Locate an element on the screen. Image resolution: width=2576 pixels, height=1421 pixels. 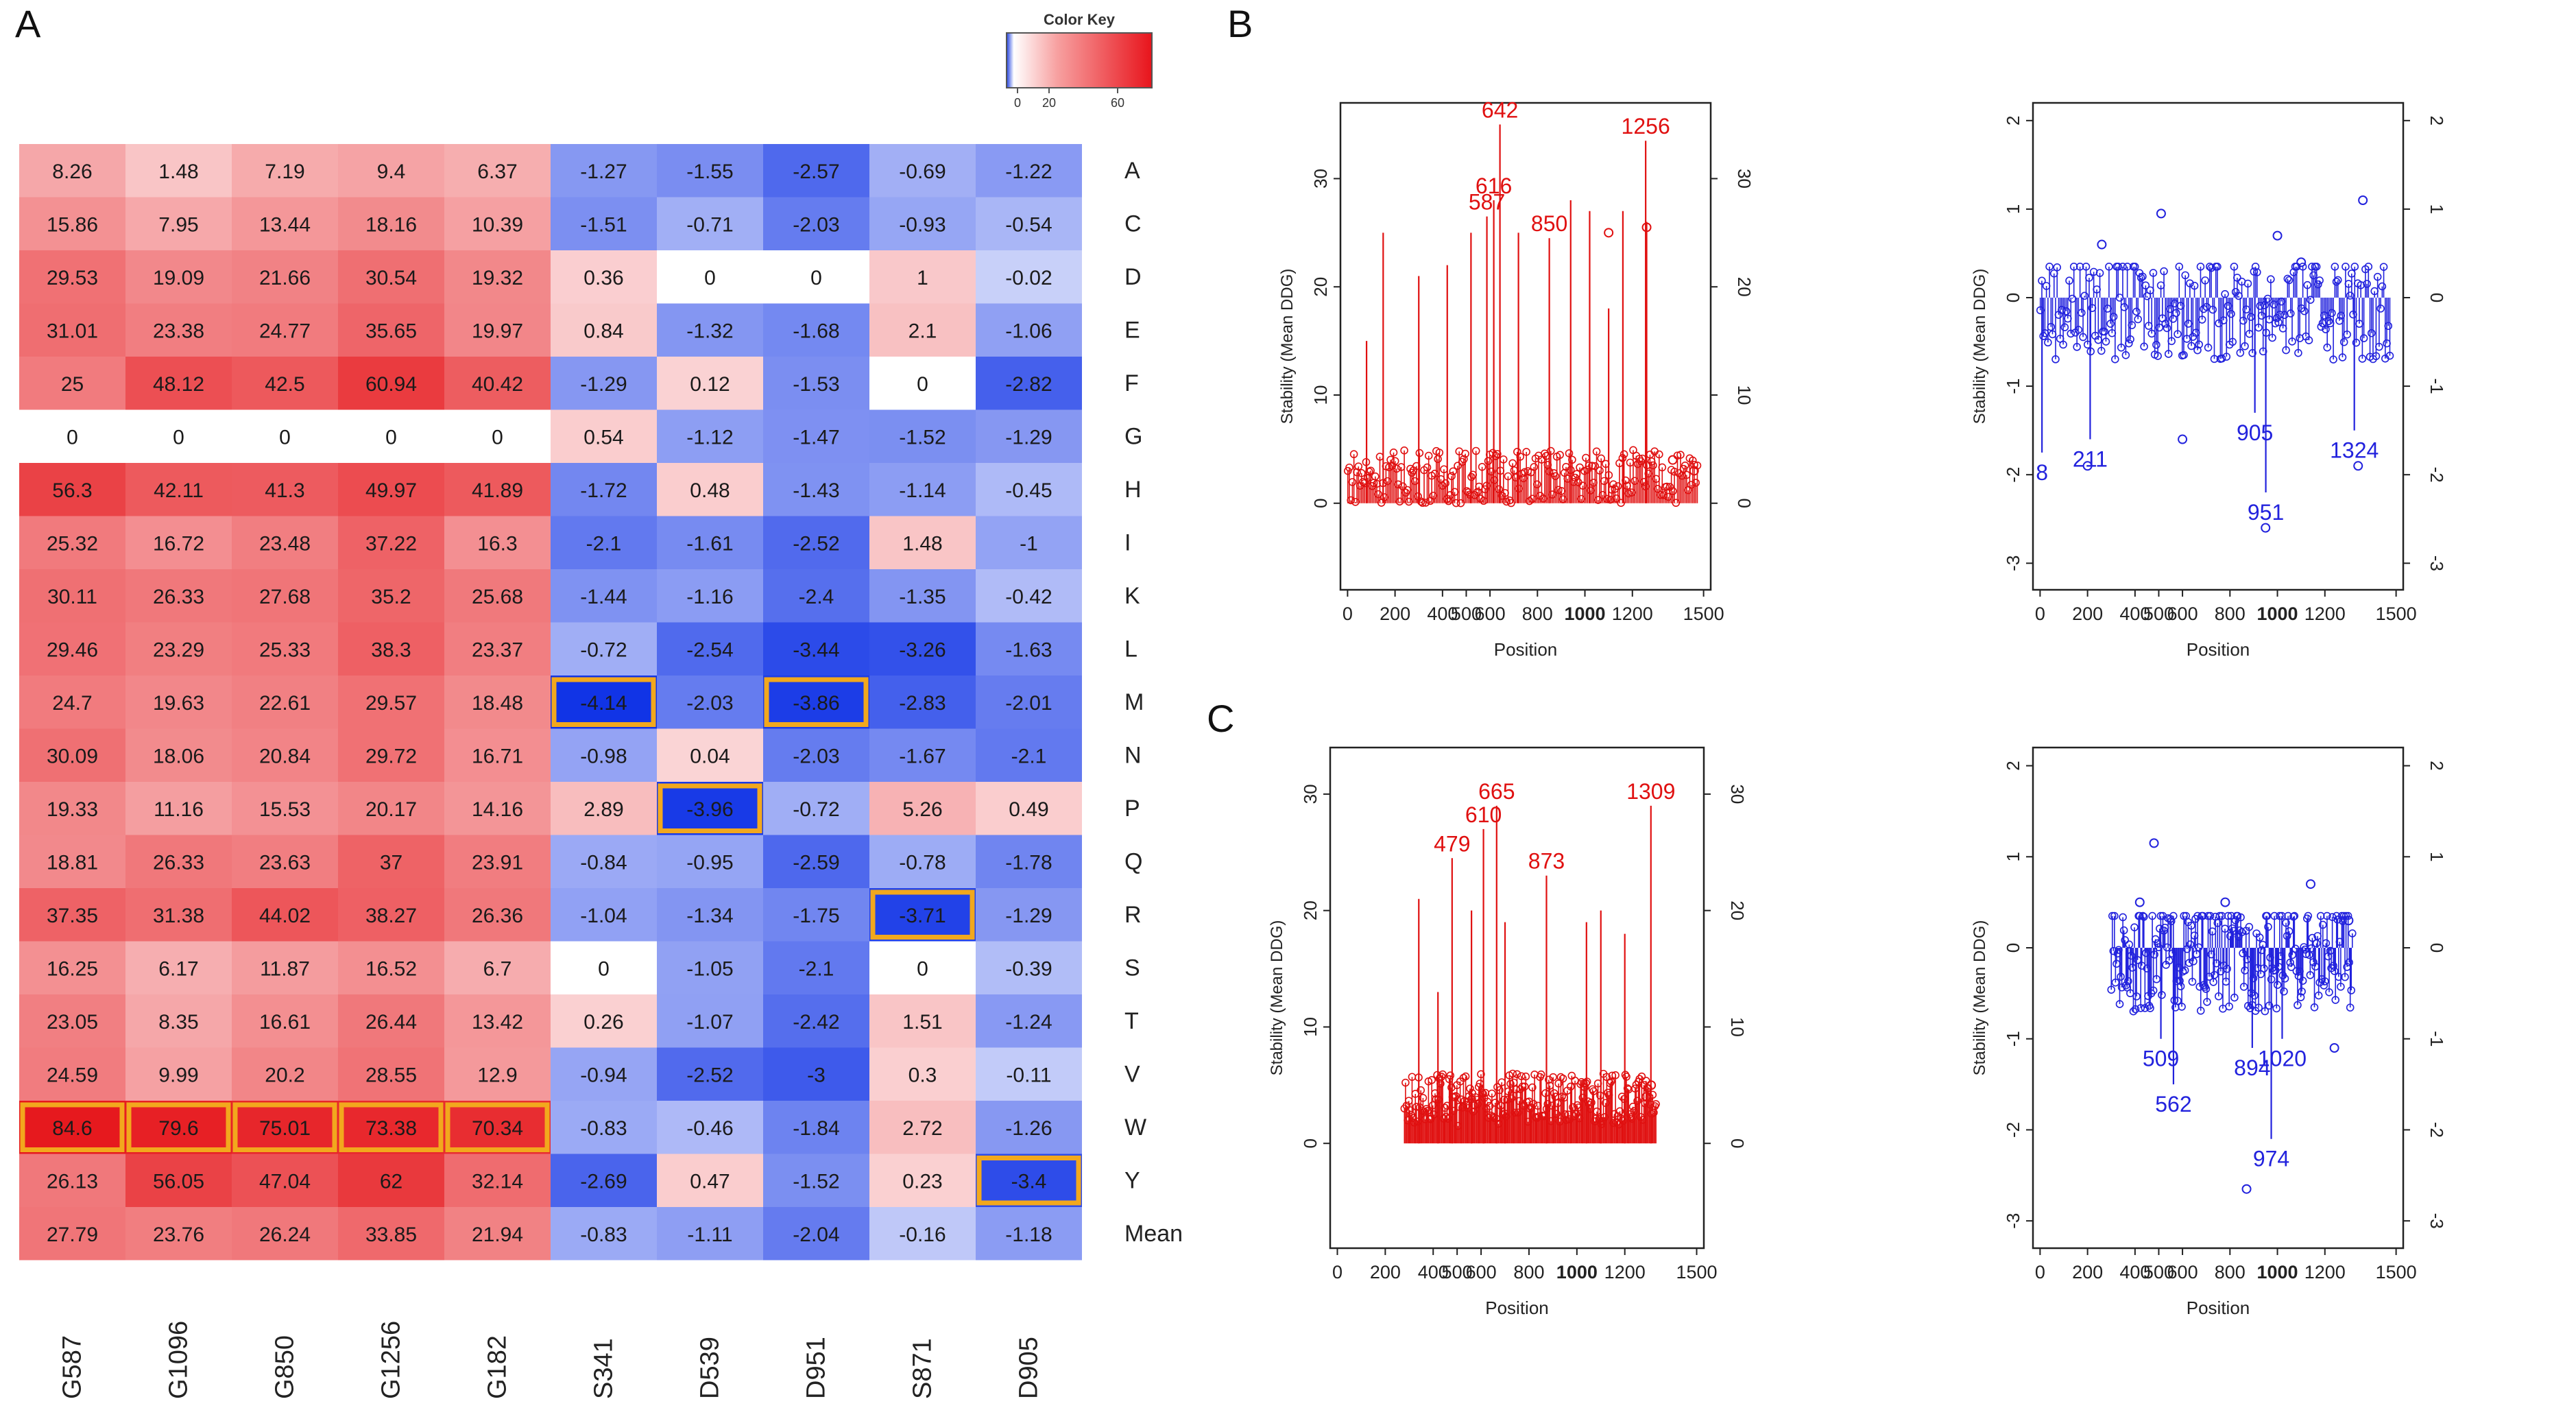
heatmap-cell-value: -0.54 is located at coordinates (1028, 225).